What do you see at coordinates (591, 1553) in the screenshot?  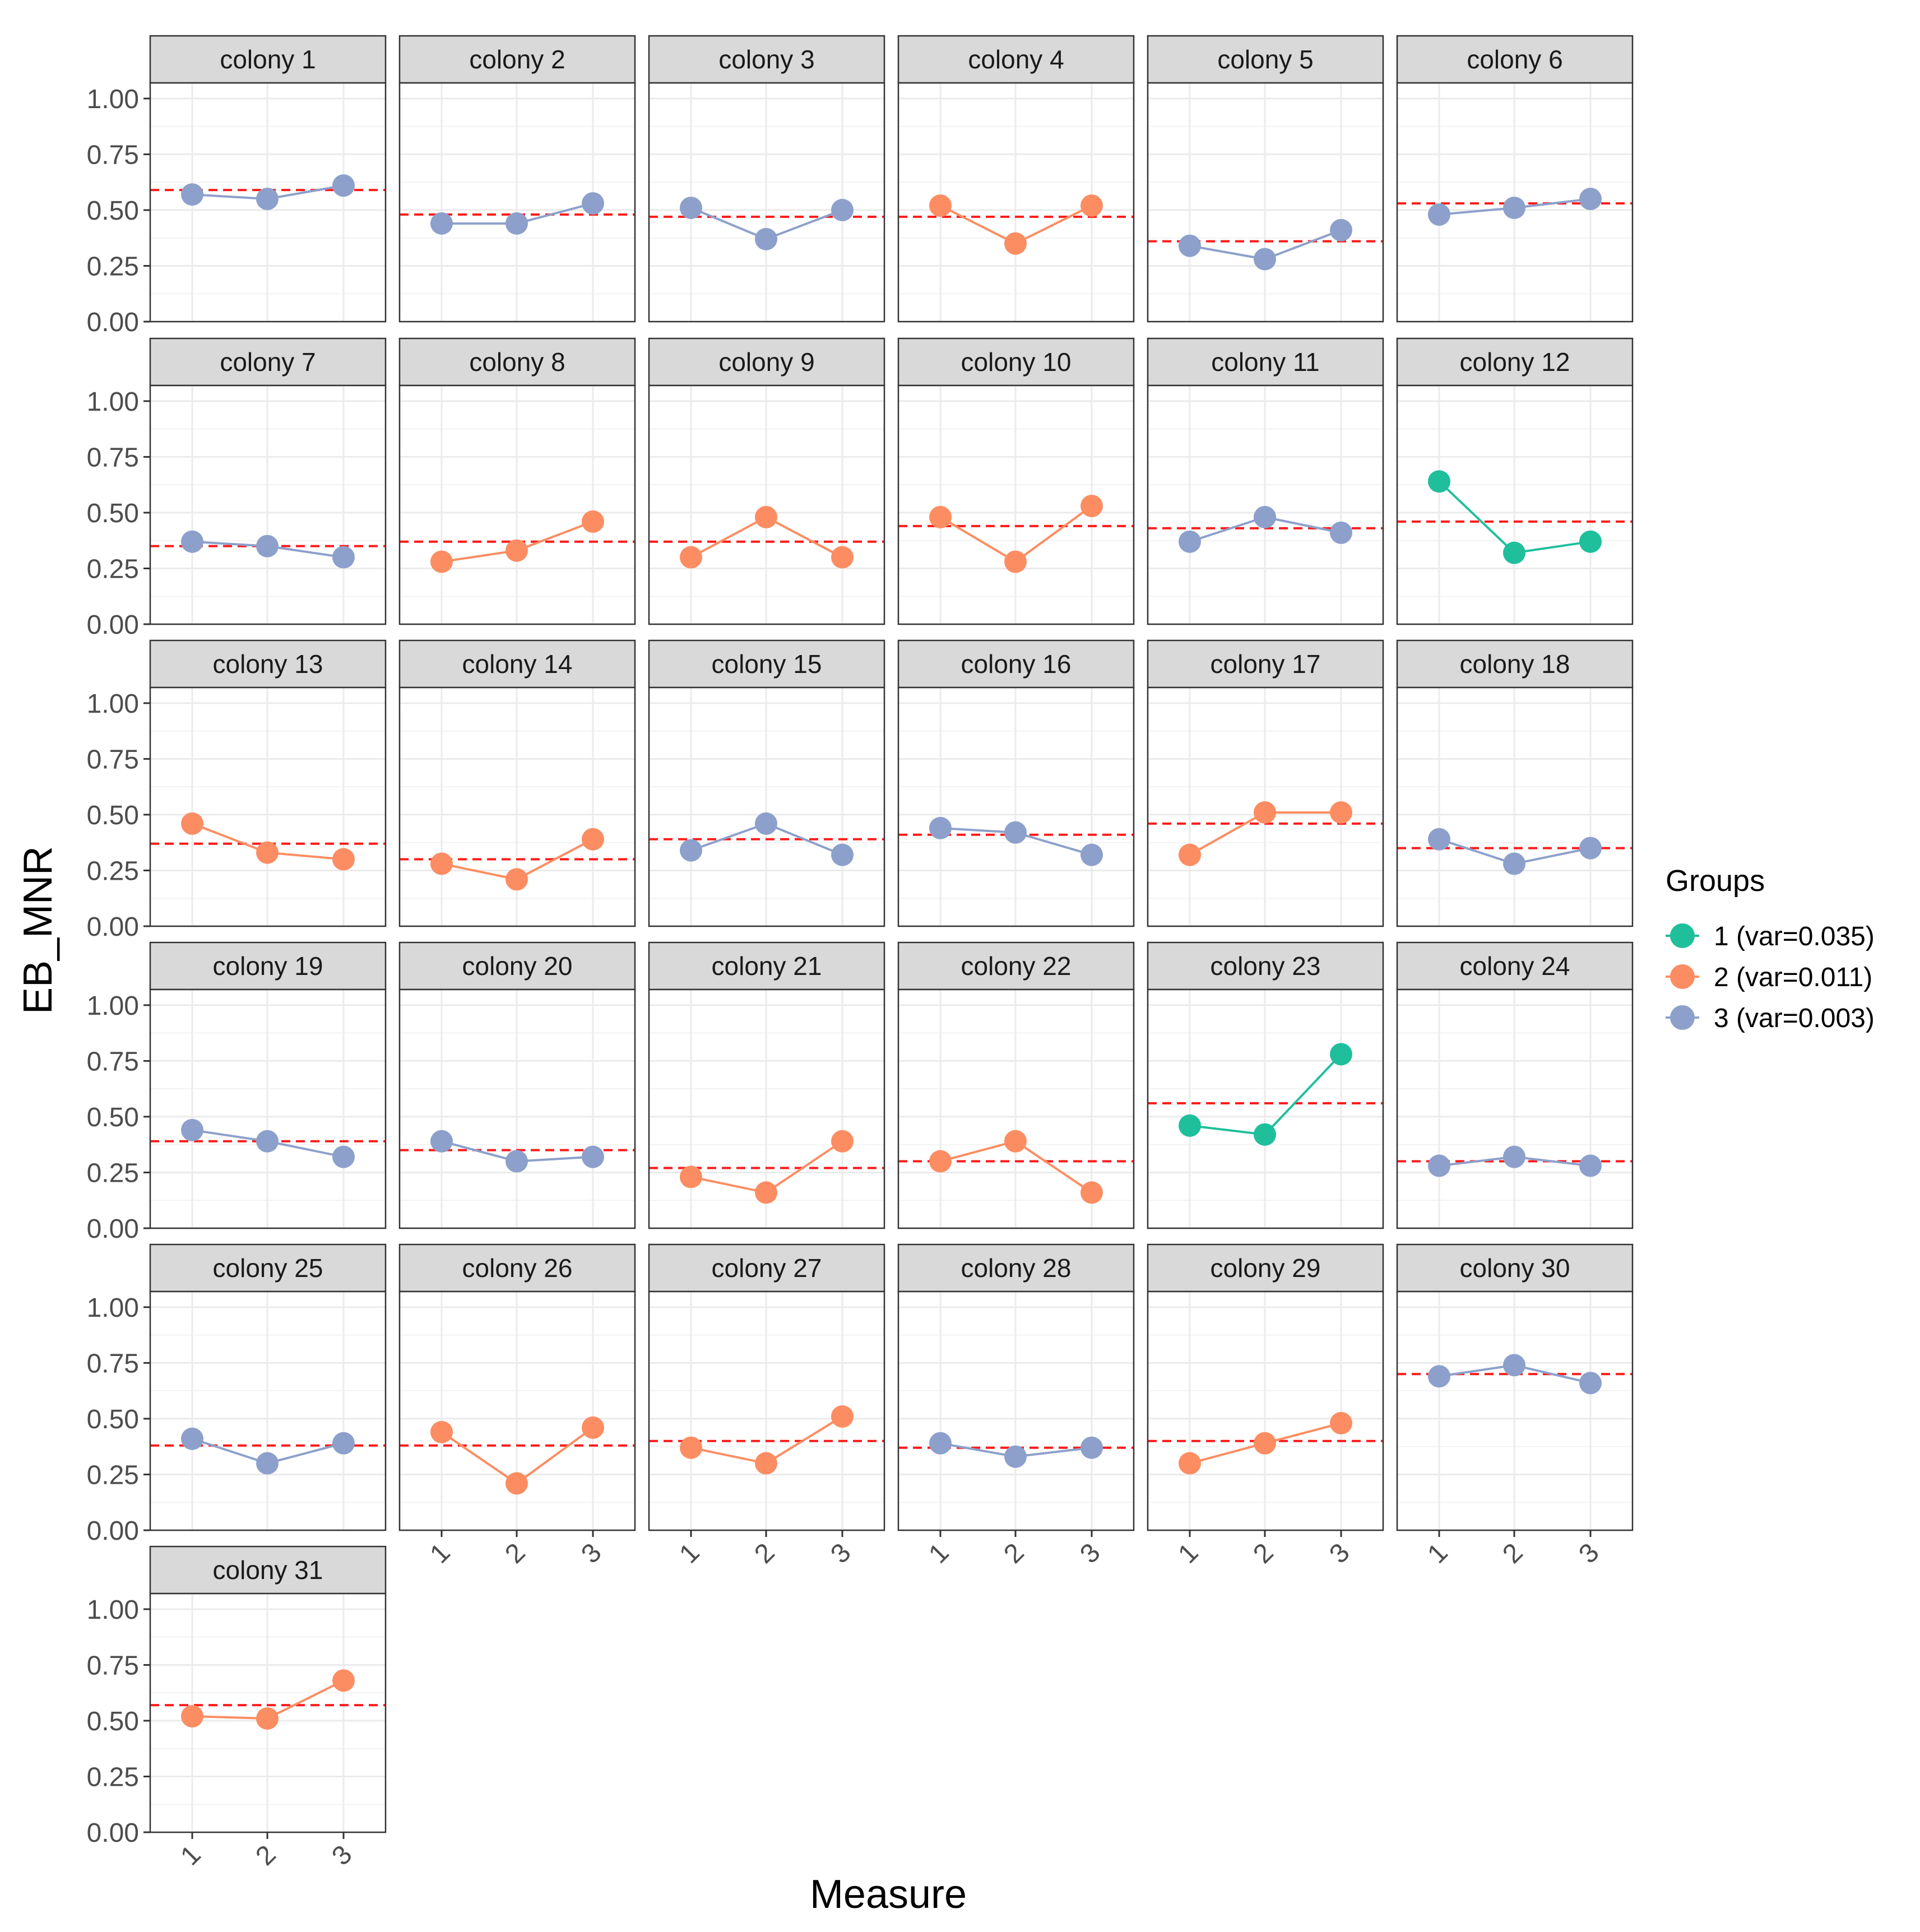 I see `x-tick-label: 3` at bounding box center [591, 1553].